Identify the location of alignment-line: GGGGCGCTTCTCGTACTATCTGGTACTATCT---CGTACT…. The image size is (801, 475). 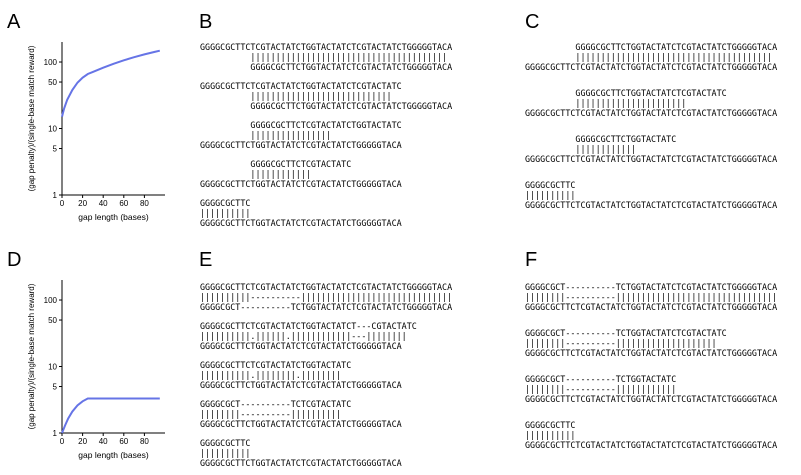
(308, 326).